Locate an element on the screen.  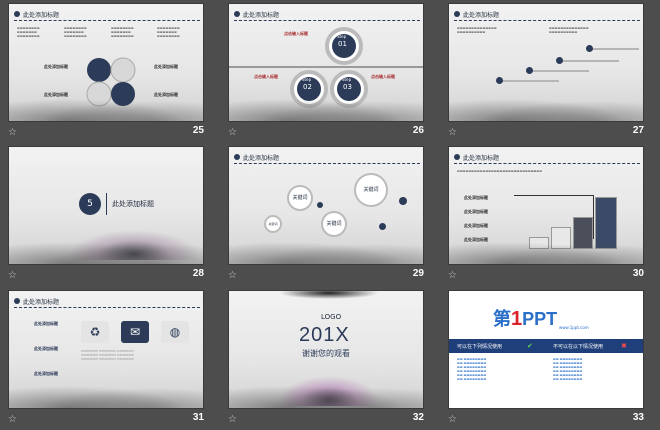
slide-27-ink-mist is located at coordinates (546, 108).